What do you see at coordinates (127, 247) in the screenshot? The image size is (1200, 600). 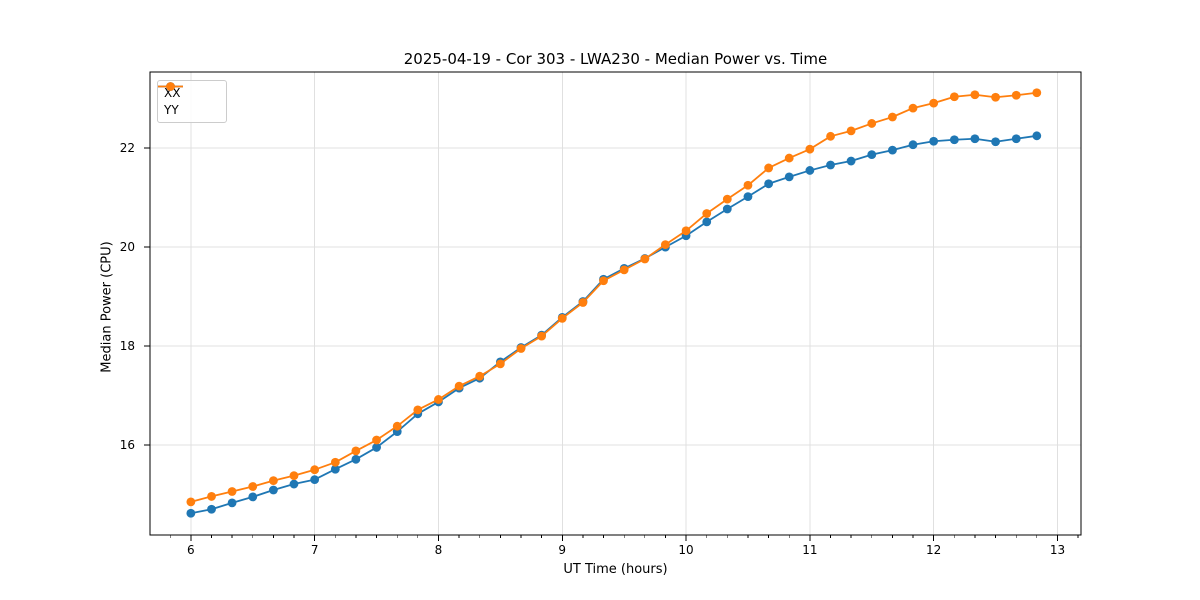 I see `y-tick-label: 20` at bounding box center [127, 247].